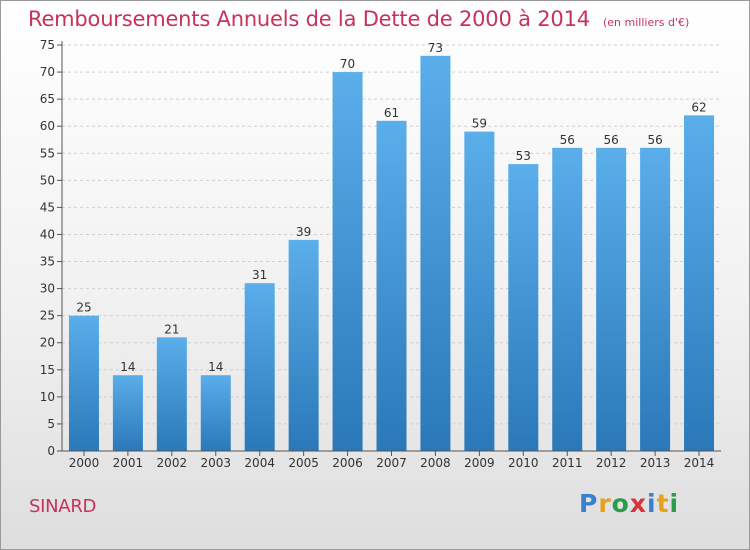 This screenshot has width=750, height=550. I want to click on data-label-2013: 56, so click(654, 140).